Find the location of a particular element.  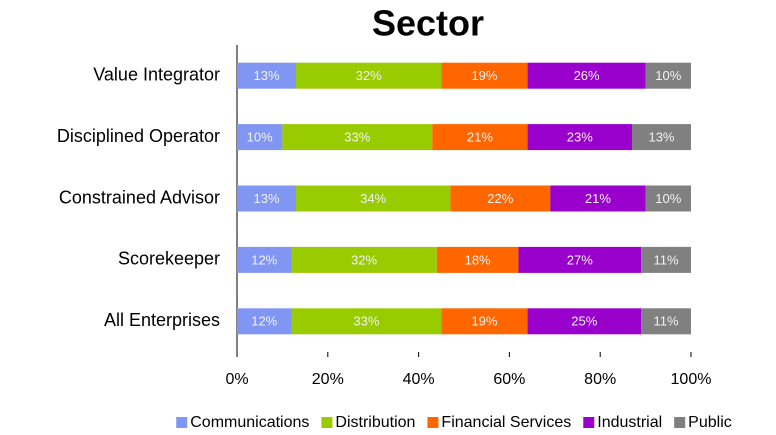

data-label: 23% is located at coordinates (580, 137).